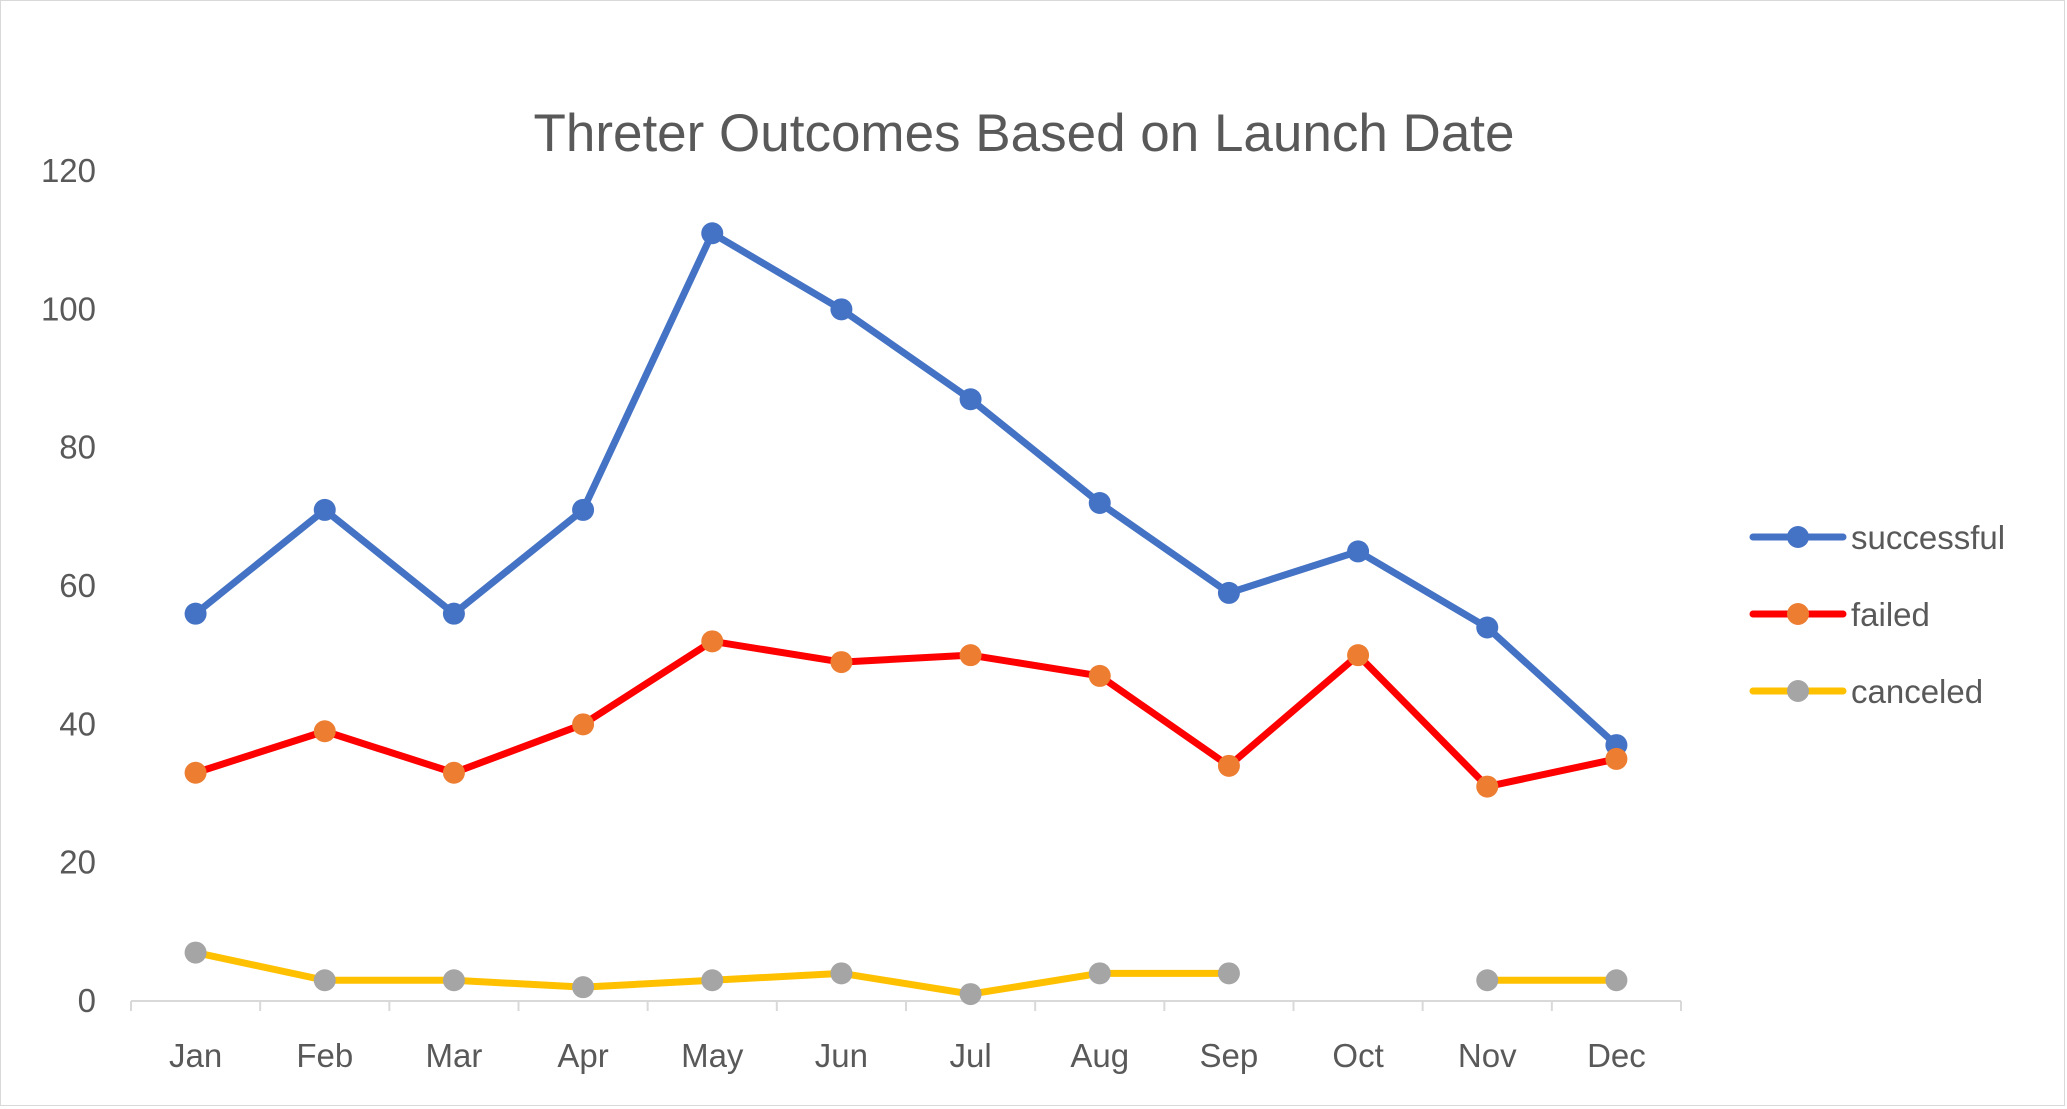 The width and height of the screenshot is (2067, 1109). I want to click on y-tick-label: 40, so click(77, 723).